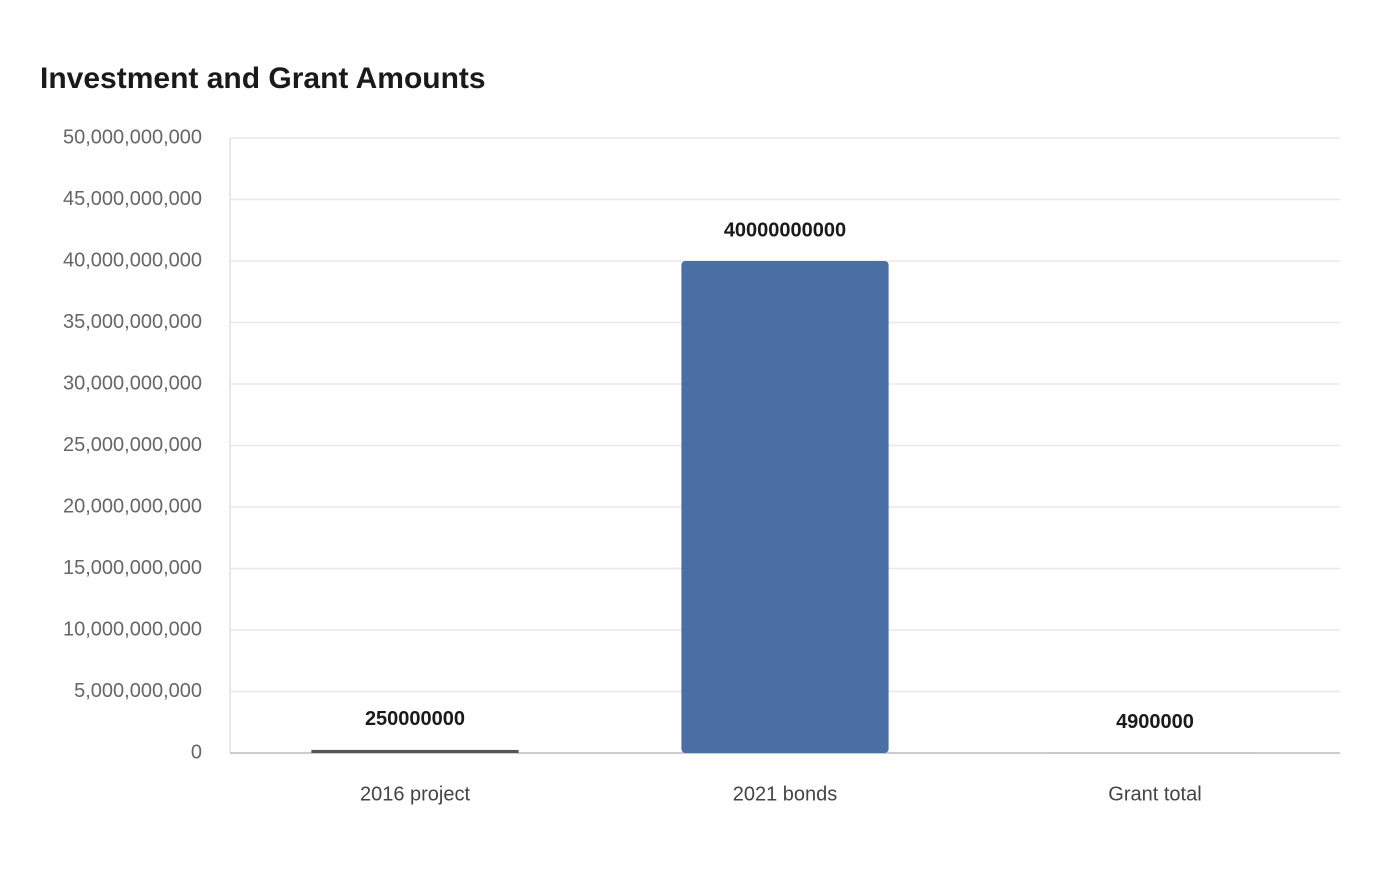  I want to click on data-label: 4900000, so click(1155, 722).